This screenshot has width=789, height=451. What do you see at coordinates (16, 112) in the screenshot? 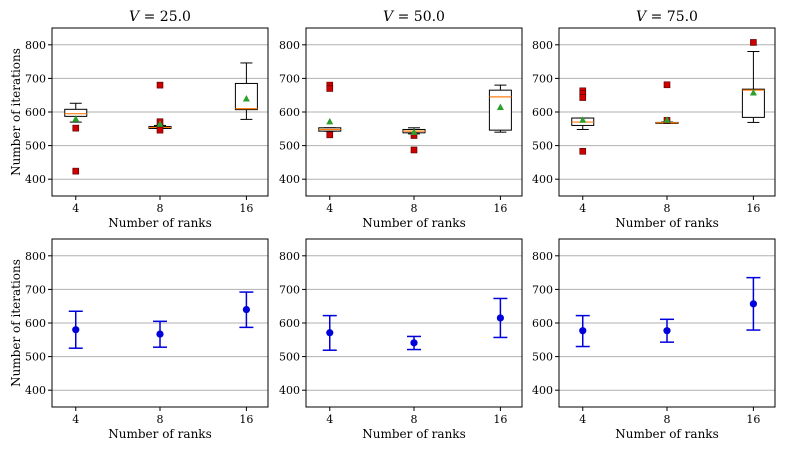
I see `y-axis-label: Number of iterations` at bounding box center [16, 112].